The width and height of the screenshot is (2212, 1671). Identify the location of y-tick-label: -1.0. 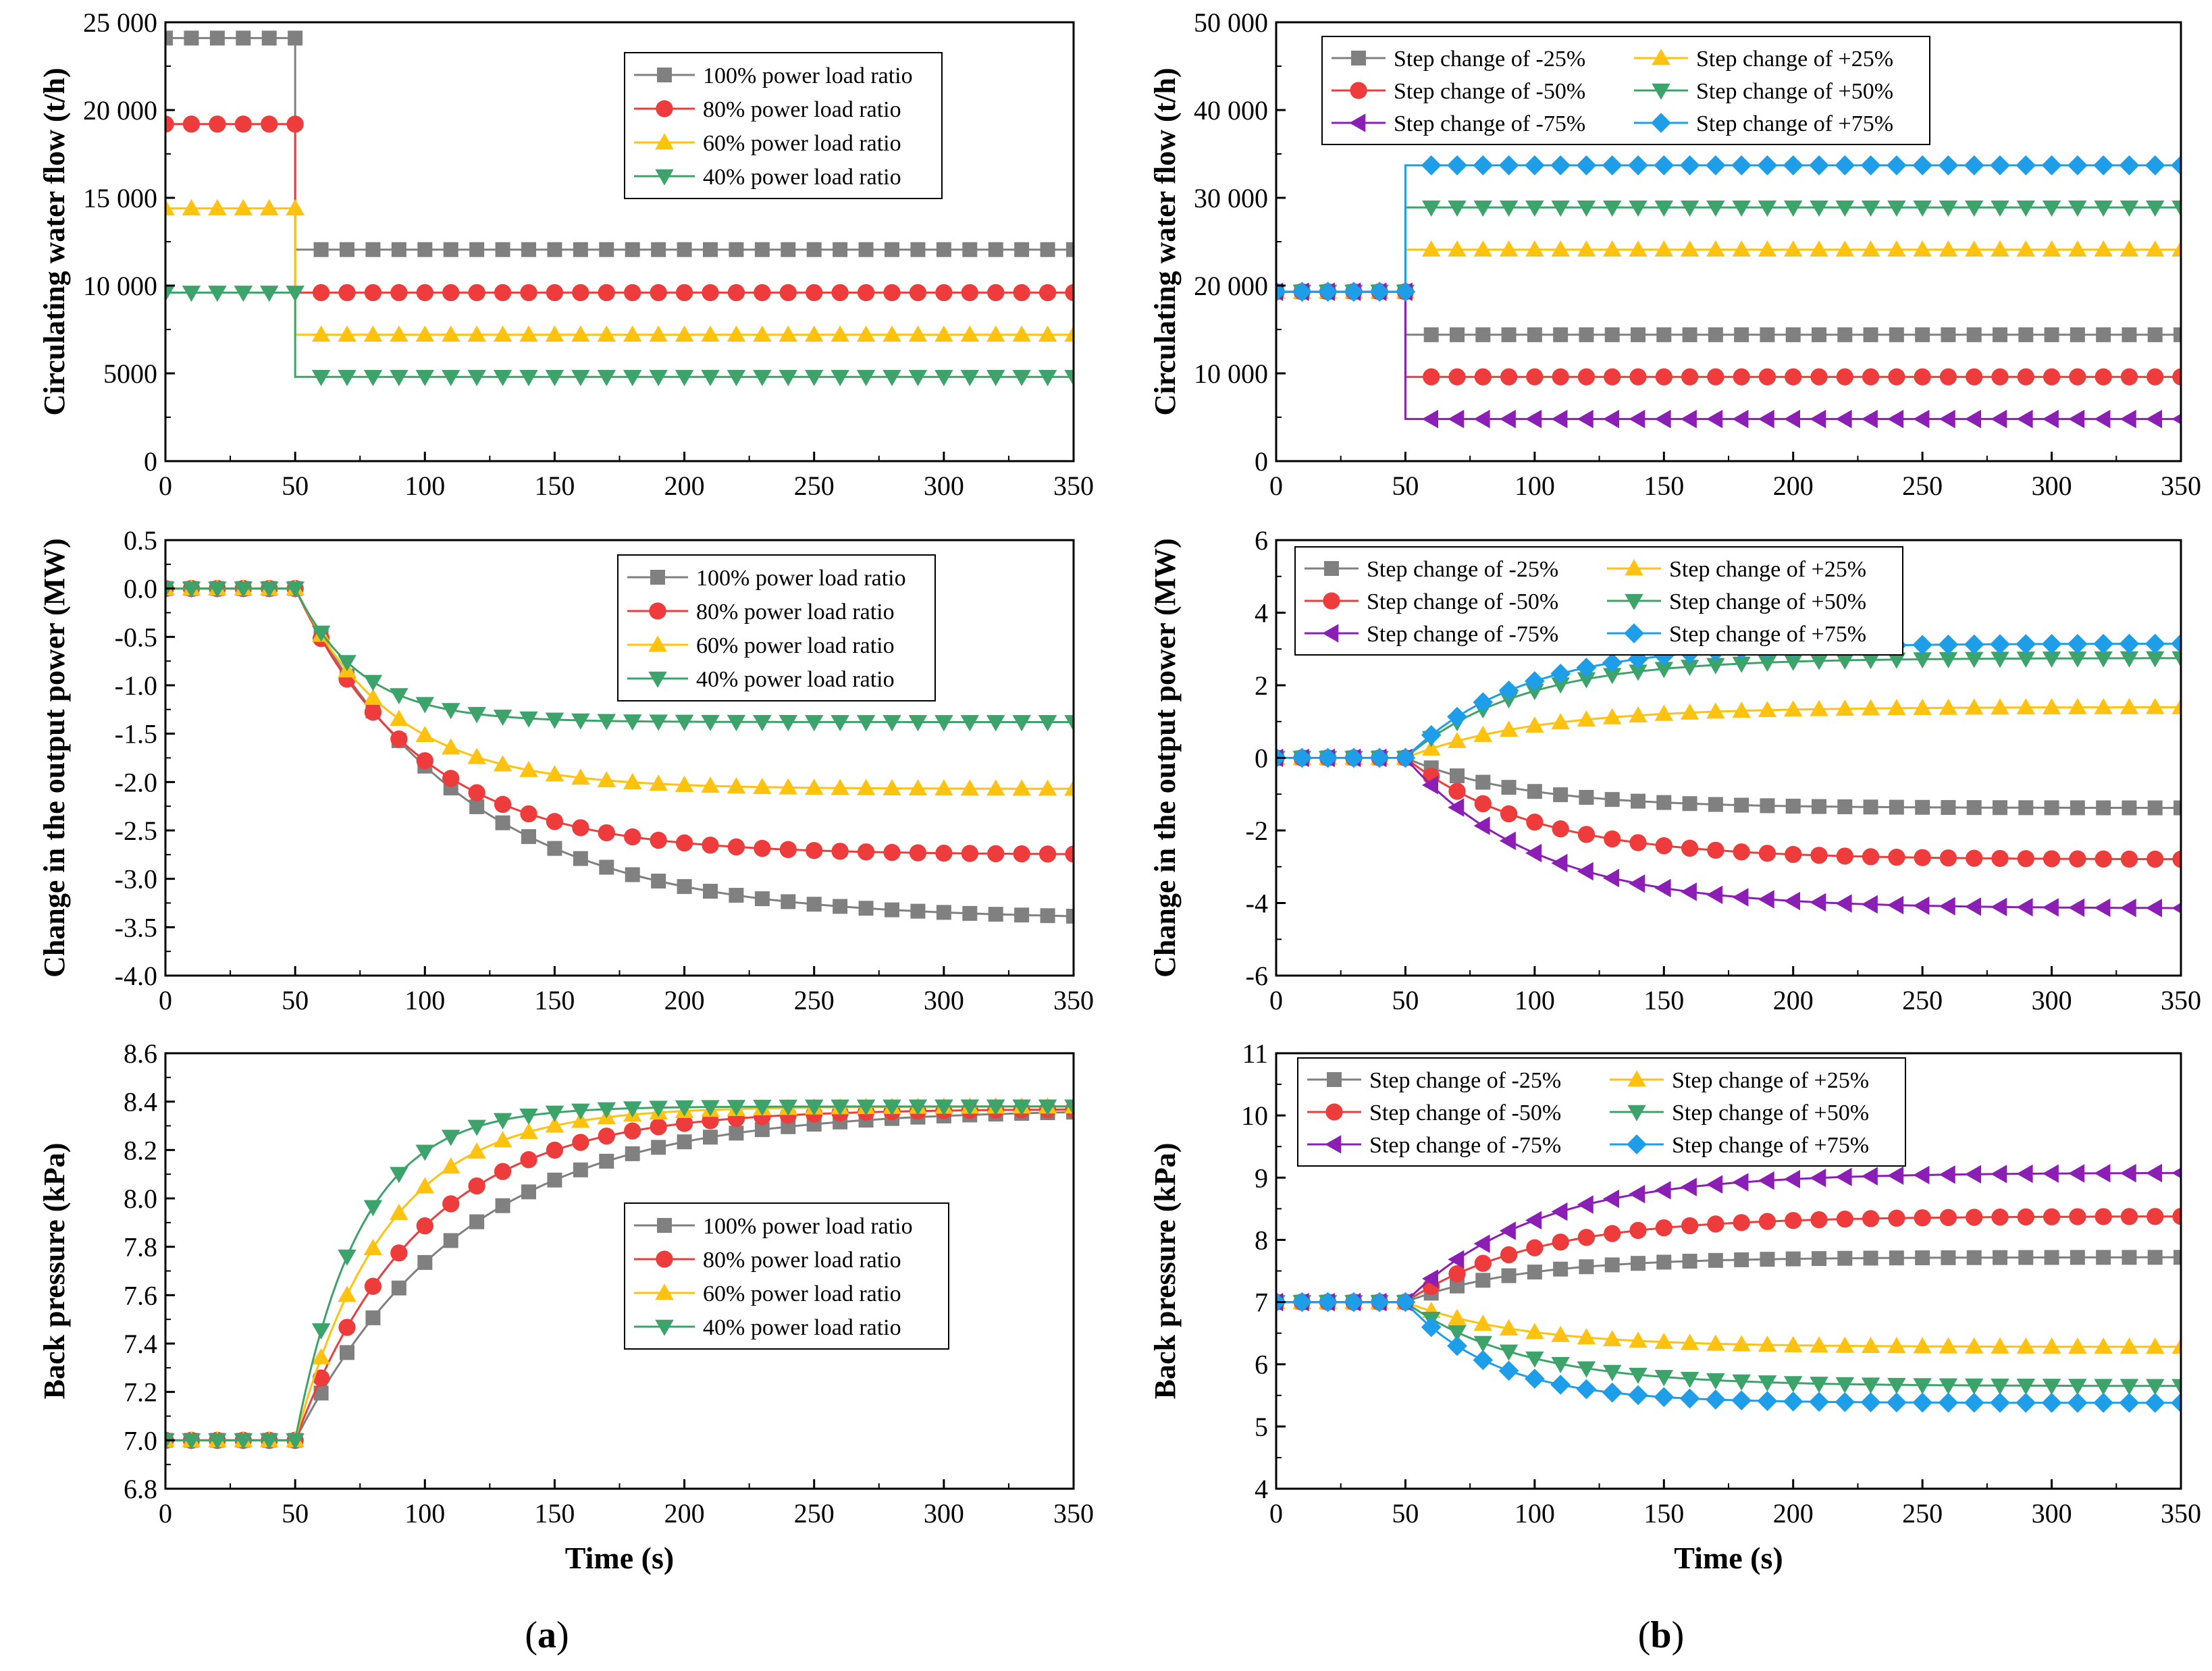
(136, 685).